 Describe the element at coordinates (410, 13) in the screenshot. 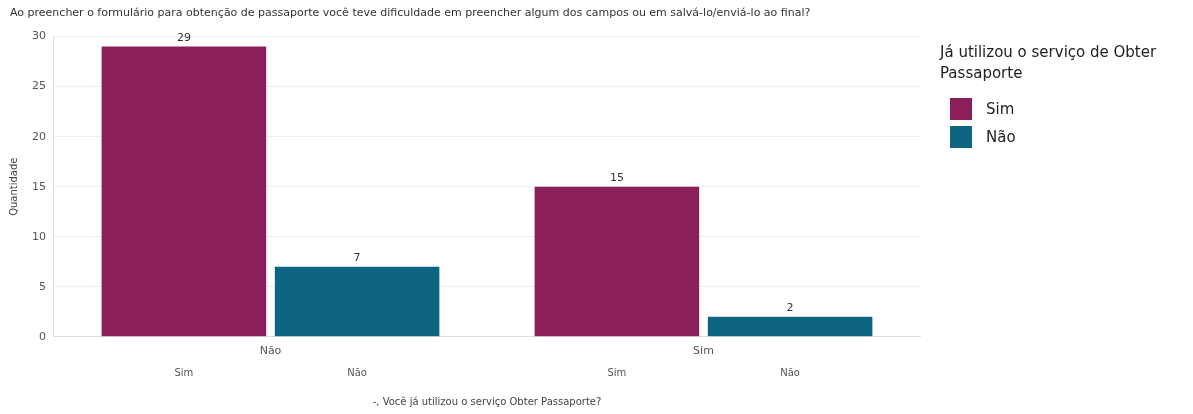

I see `chart-title: Ao preencher o formulário para obtenção de passaporte você teve dificuldade em preencher algum dos campos ou em salvá-lo/enviá-lo ao final?` at that location.